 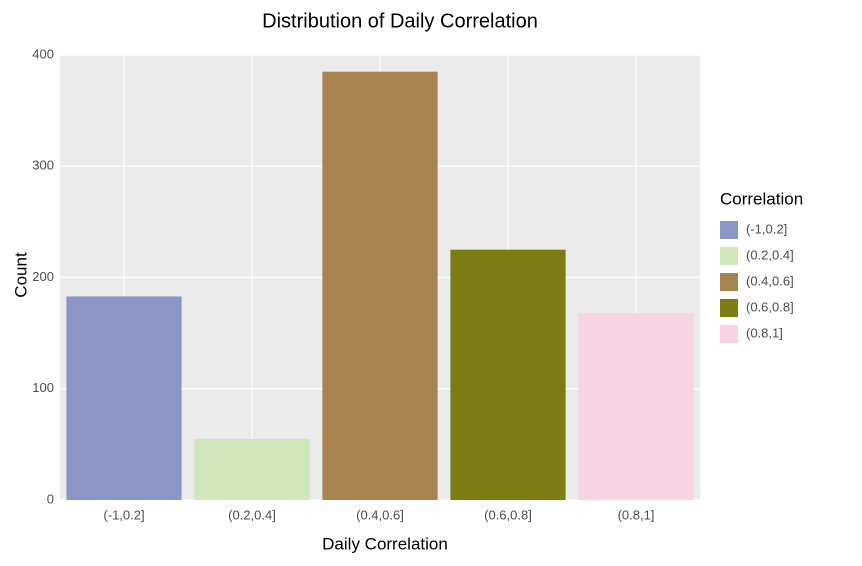 What do you see at coordinates (43, 387) in the screenshot?
I see `y-tick-label: 100` at bounding box center [43, 387].